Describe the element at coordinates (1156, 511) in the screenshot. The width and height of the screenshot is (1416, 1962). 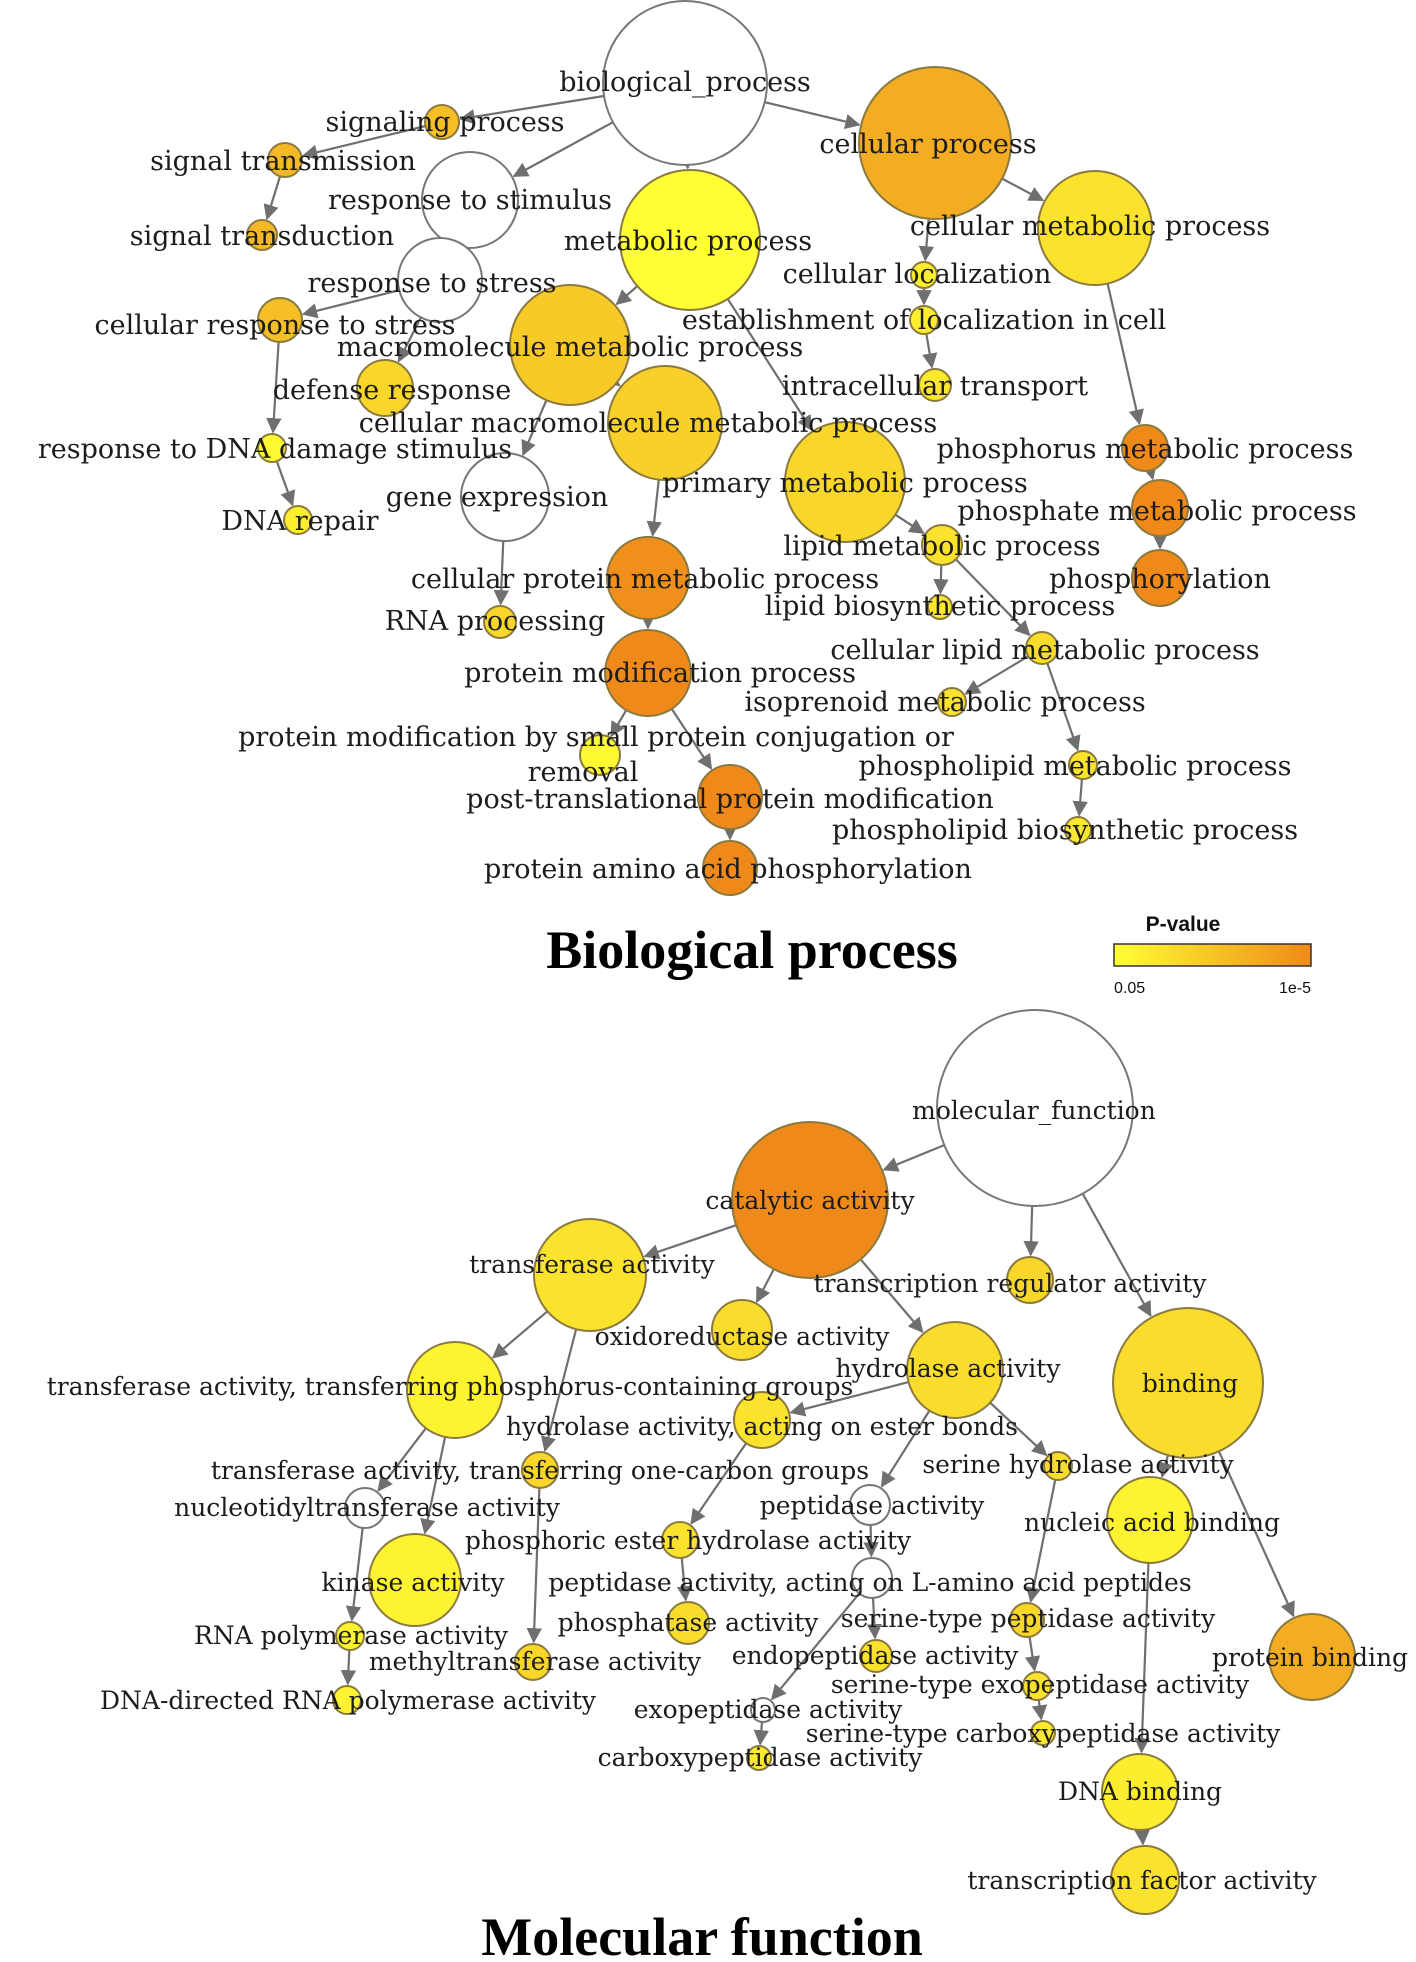
I see `label-phosphate: phosphate metabolic process` at that location.